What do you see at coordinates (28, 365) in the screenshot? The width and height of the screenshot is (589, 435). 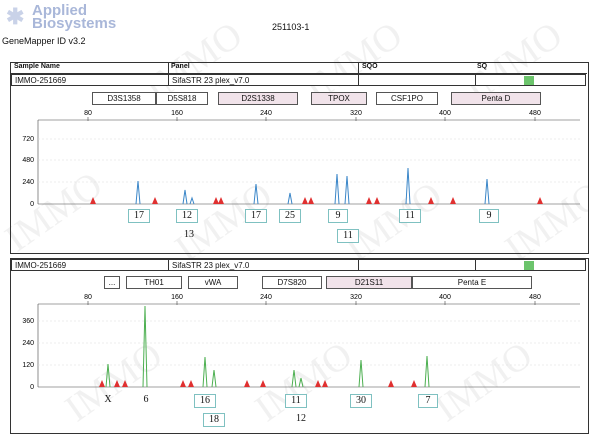 I see `y-tick-label: 120` at bounding box center [28, 365].